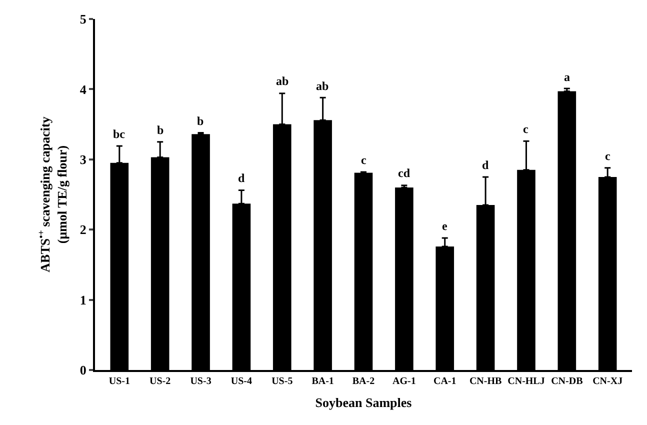 This screenshot has width=647, height=425. Describe the element at coordinates (526, 381) in the screenshot. I see `x-tick-label: CN-HLJ` at that location.